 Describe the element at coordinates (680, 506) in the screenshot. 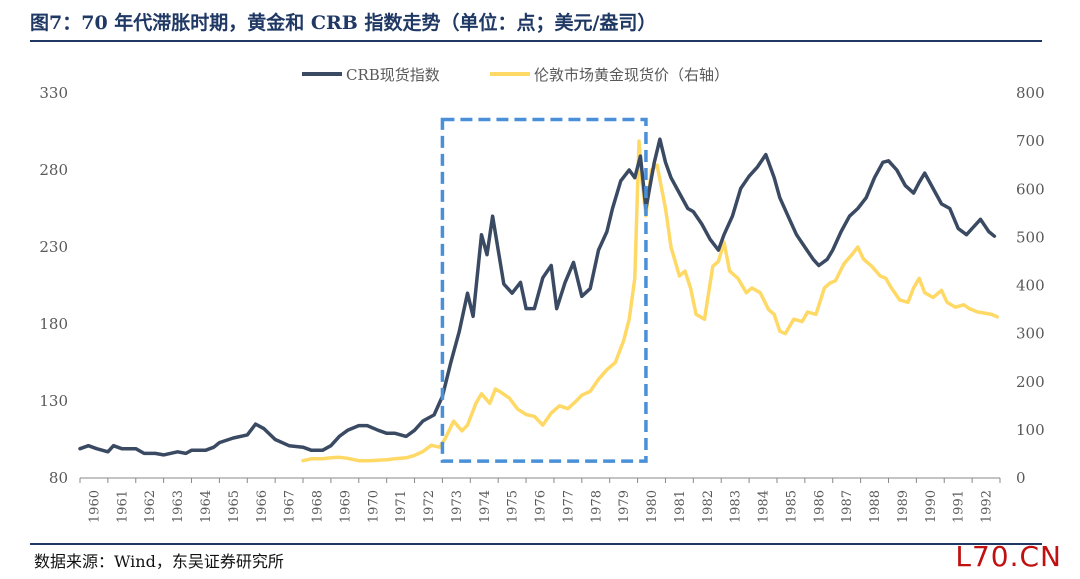

I see `x-tick-label: 1981` at that location.